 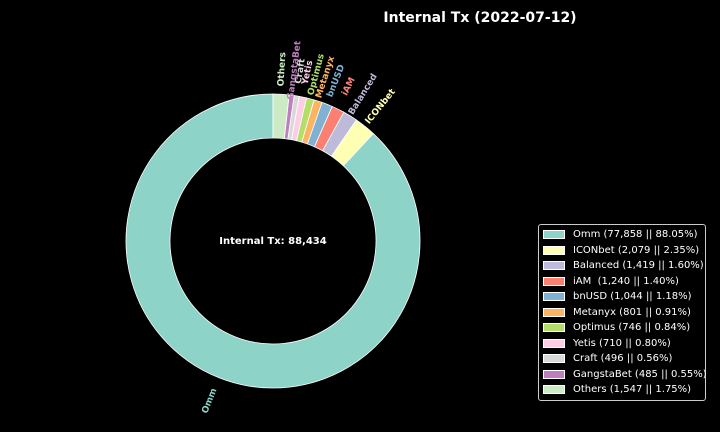 What do you see at coordinates (283, 69) in the screenshot?
I see `slice-label-others: Others` at bounding box center [283, 69].